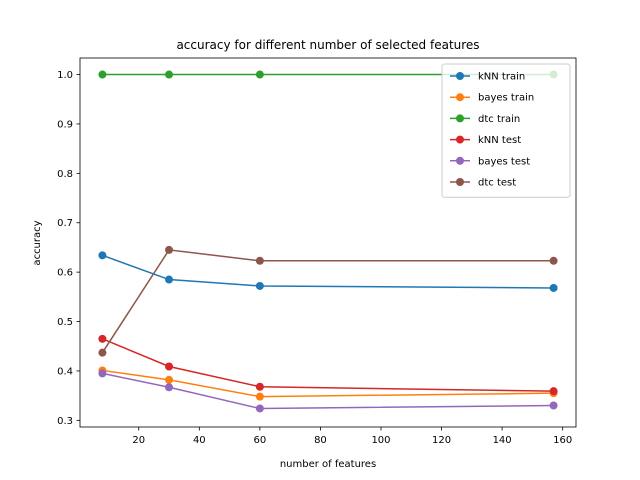 Image resolution: width=640 pixels, height=480 pixels. I want to click on legend-box, so click(506, 130).